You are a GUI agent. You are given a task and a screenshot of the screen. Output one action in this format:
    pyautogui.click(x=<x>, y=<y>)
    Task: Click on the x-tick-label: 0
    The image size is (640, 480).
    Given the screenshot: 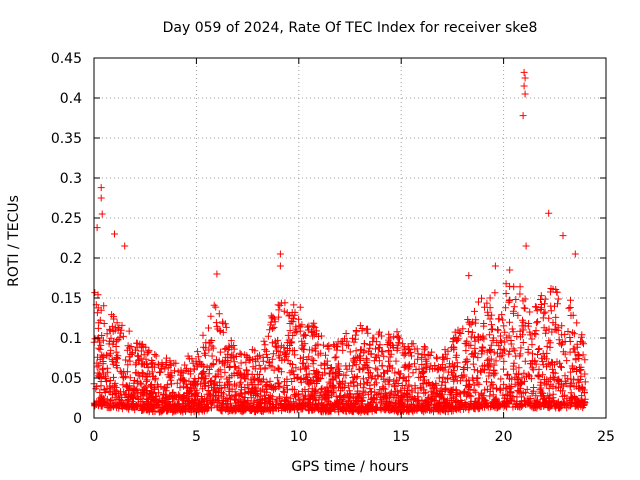 What is the action you would take?
    pyautogui.click(x=94, y=437)
    